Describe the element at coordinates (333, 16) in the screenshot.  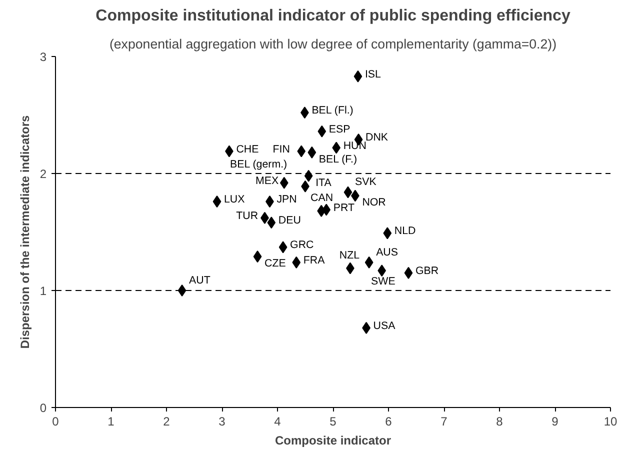
I see `chart-title: Composite institutional indicator of public spending efficiency` at that location.